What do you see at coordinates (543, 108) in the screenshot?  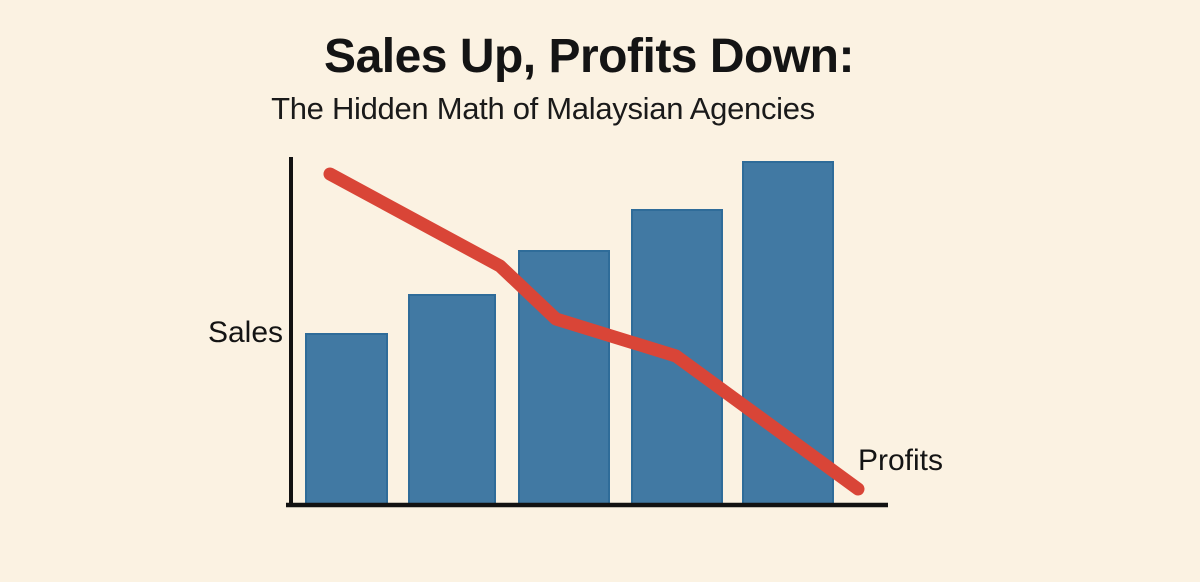 I see `chart-subtitle: The Hidden Math of Malaysian Agencies` at bounding box center [543, 108].